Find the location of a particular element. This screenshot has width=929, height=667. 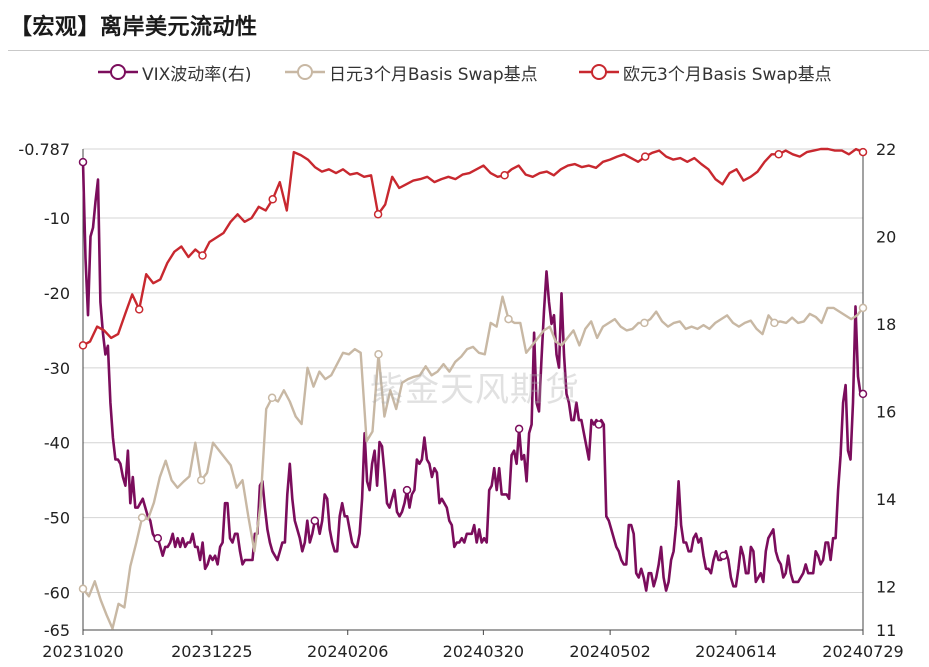

y-left-tick-label: -10 is located at coordinates (57, 218).